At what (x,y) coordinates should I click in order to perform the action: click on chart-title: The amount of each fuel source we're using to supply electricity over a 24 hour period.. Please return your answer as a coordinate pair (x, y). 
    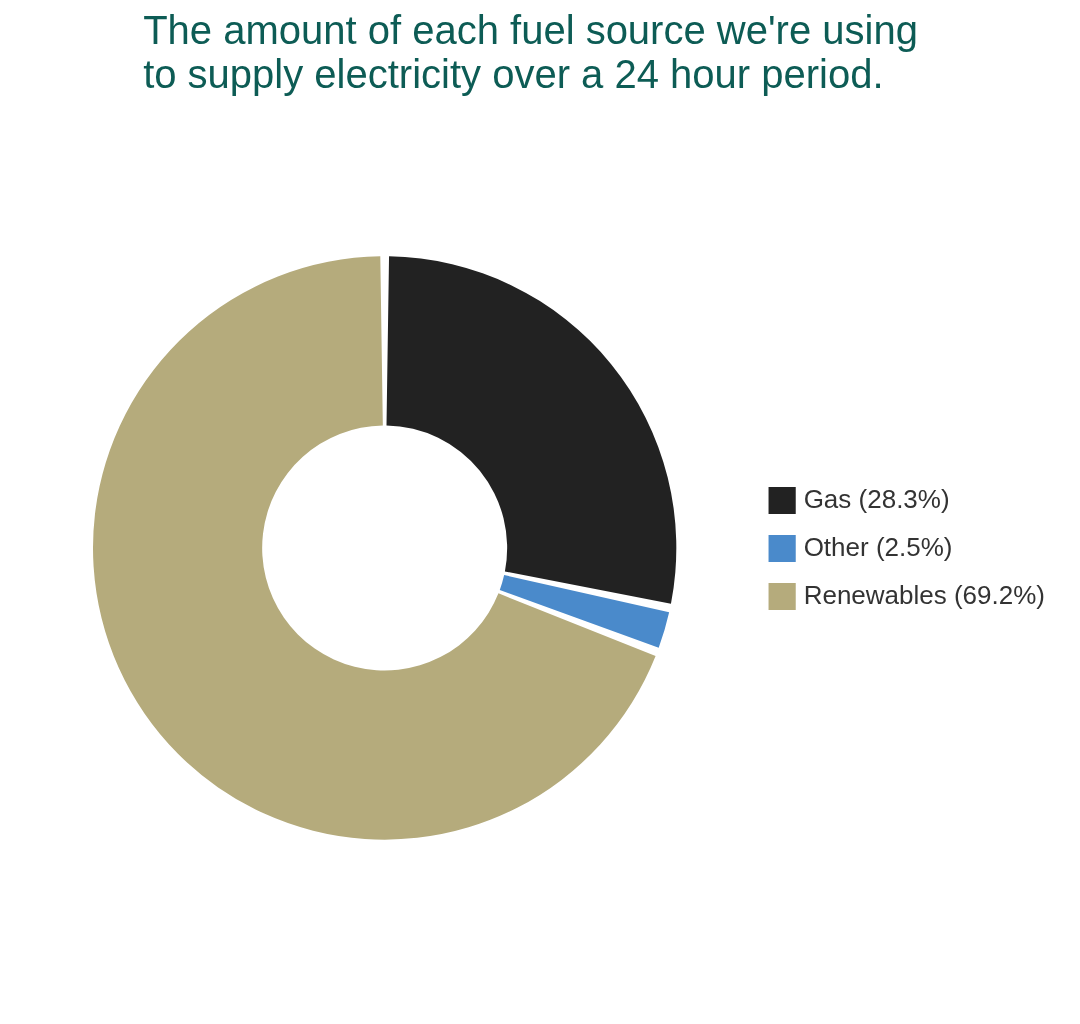
    Looking at the image, I should click on (530, 51).